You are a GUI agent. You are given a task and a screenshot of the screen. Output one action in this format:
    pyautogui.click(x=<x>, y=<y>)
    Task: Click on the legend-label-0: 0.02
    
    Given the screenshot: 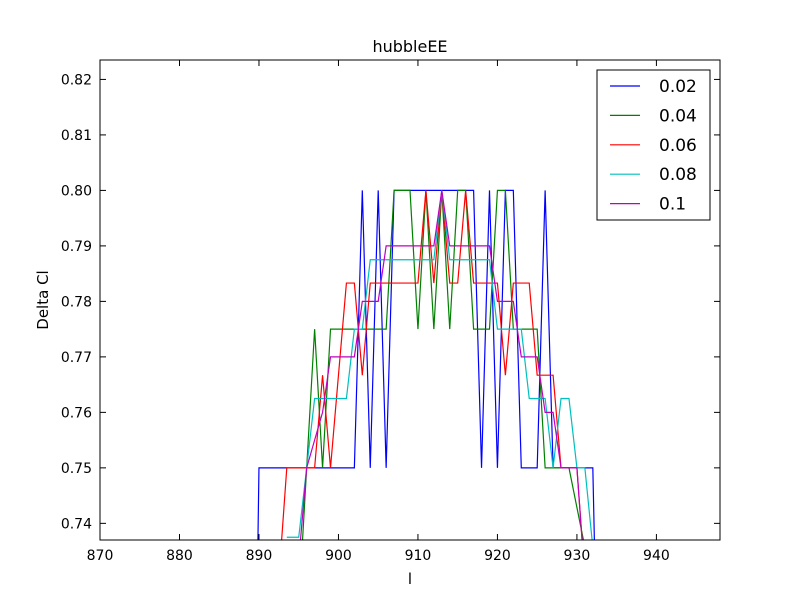 What is the action you would take?
    pyautogui.click(x=678, y=87)
    